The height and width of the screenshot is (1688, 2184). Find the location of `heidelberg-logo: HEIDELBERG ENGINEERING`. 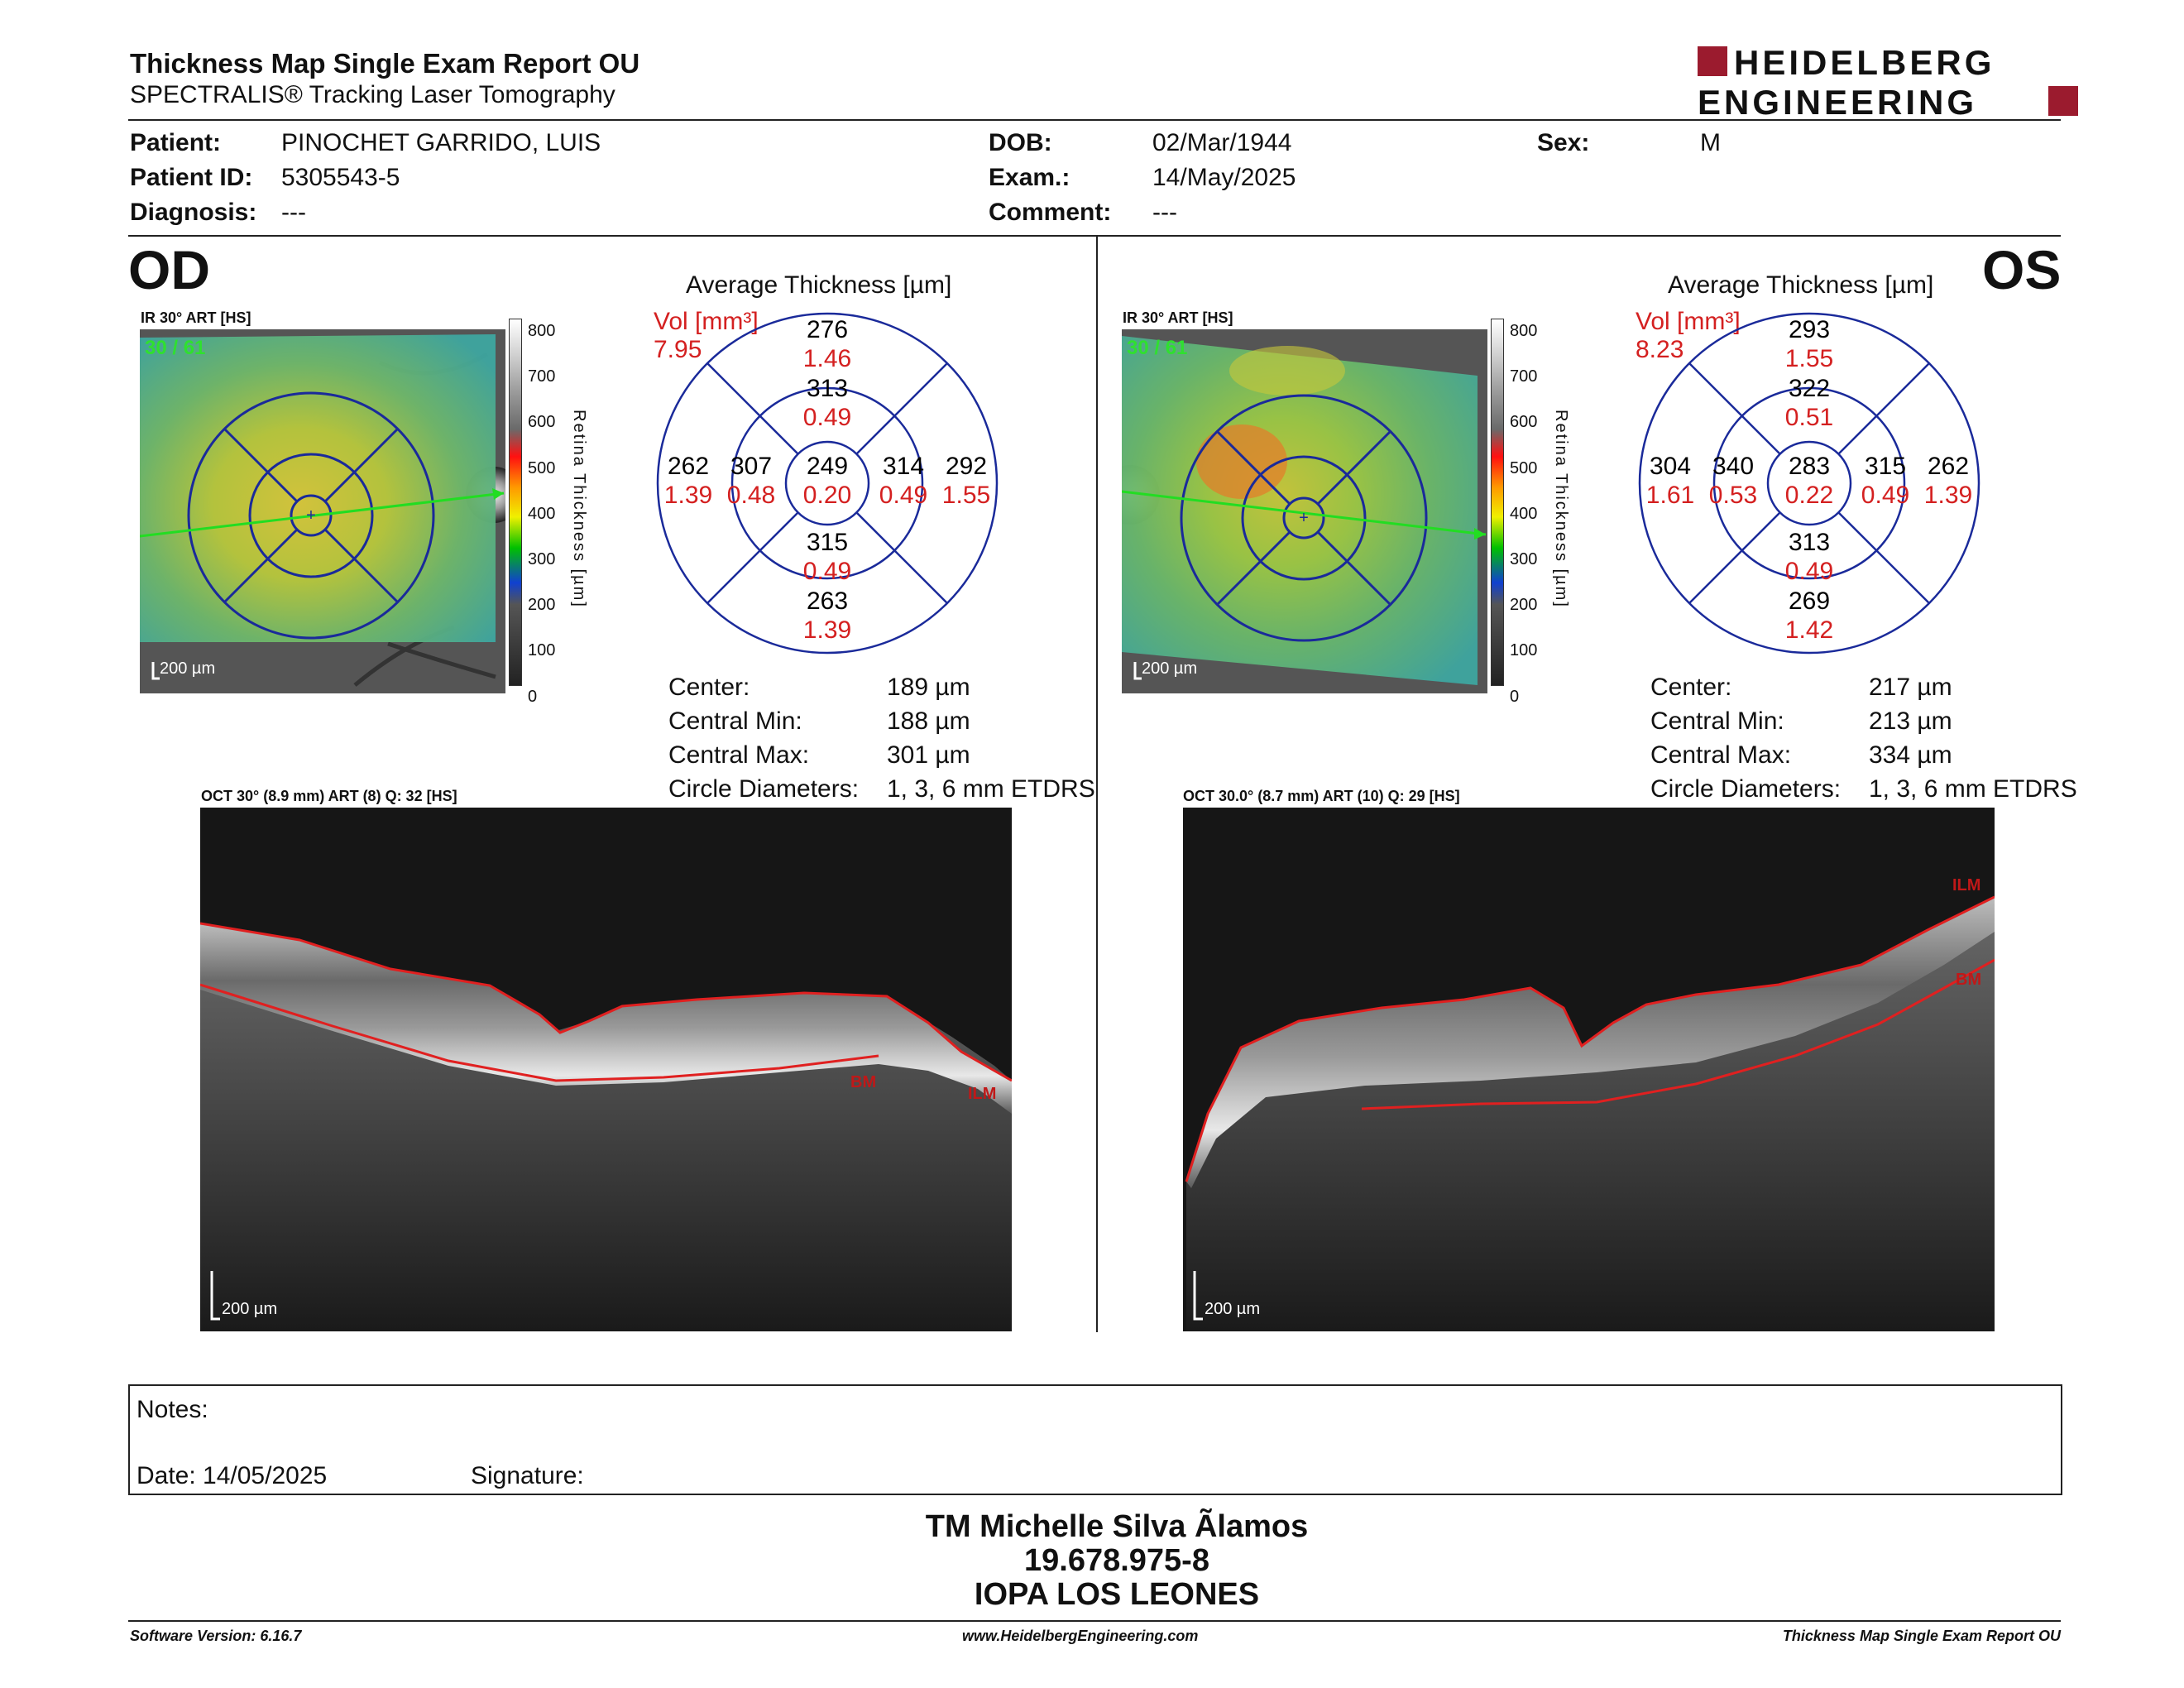

heidelberg-logo: HEIDELBERG ENGINEERING is located at coordinates (1888, 82).